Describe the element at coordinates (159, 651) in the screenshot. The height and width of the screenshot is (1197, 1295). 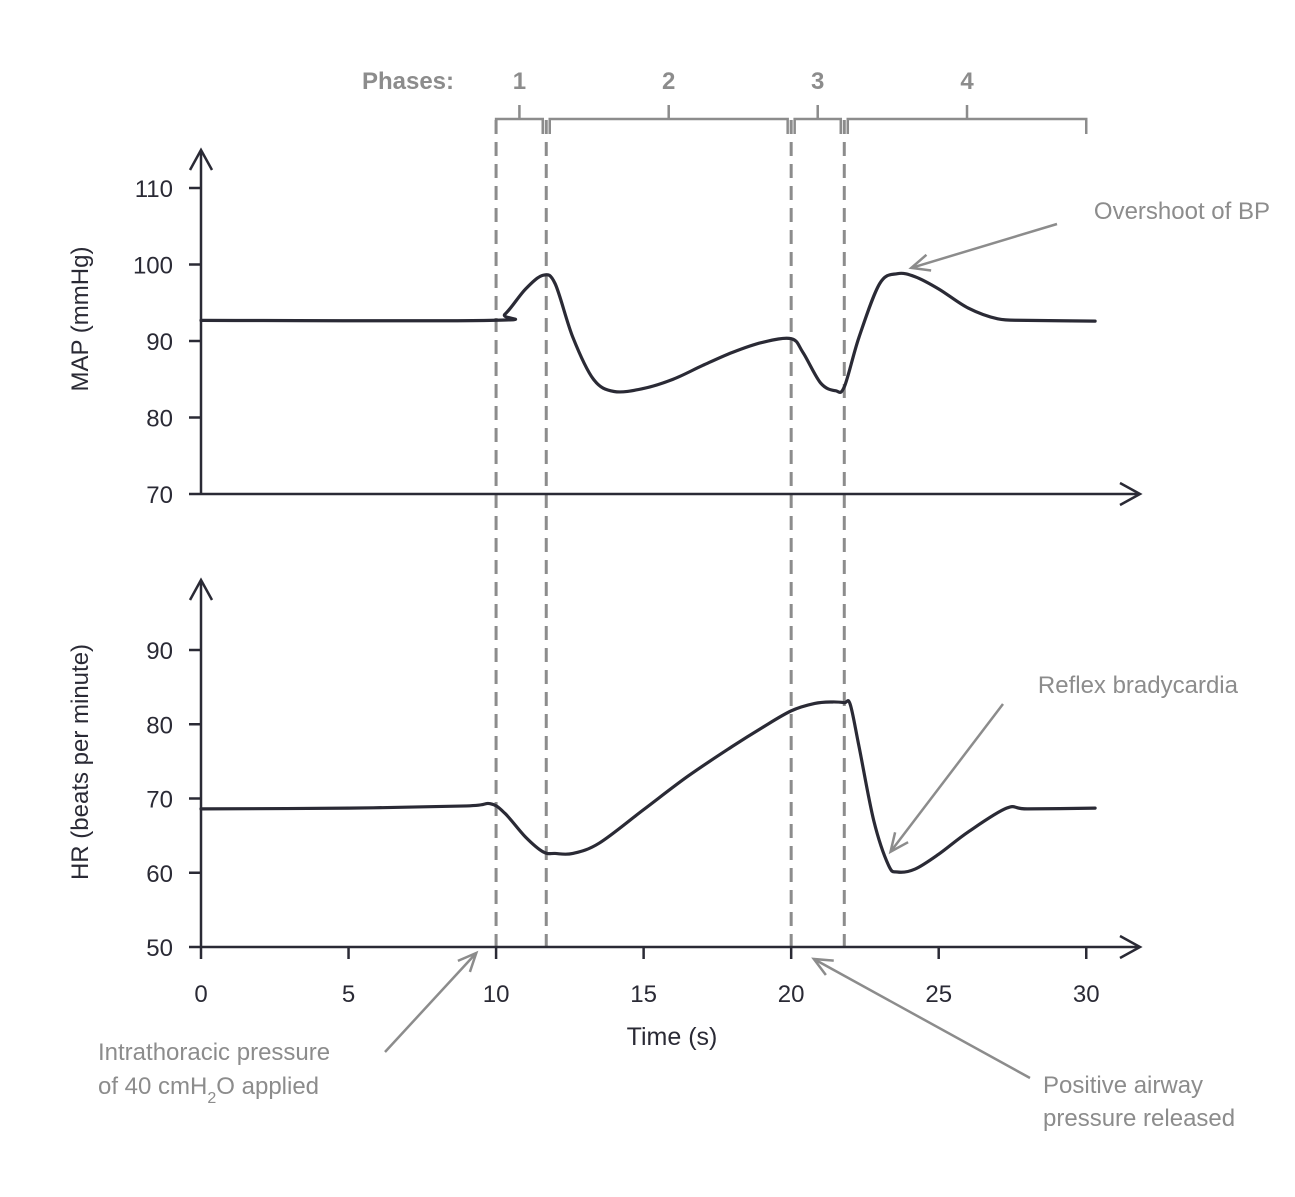
I see `hr-y-tick-label: 90` at that location.